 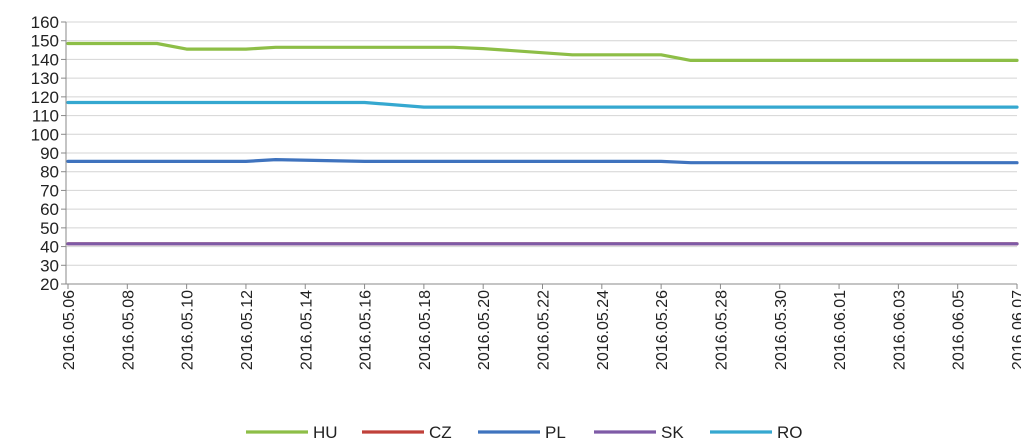 I want to click on y-tick-label: 60, so click(x=49, y=209).